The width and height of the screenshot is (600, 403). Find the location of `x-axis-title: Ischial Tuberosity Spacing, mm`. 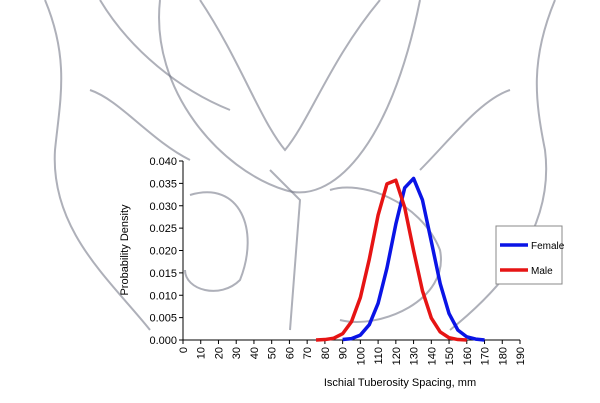

x-axis-title: Ischial Tuberosity Spacing, mm is located at coordinates (400, 383).